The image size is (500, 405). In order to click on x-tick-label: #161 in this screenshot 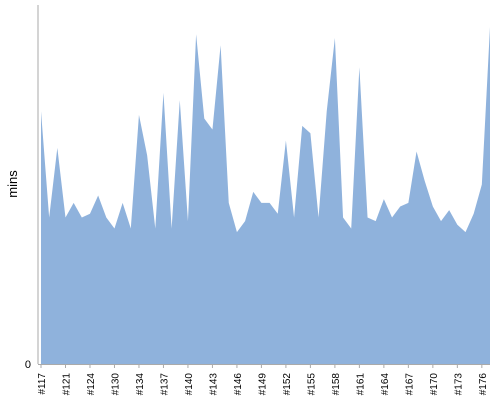, I will do `click(360, 384)`.